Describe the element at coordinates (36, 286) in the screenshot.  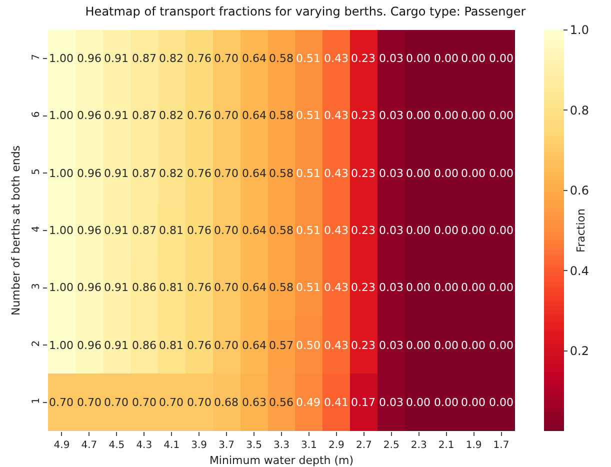
I see `y-tick-label: 3` at that location.